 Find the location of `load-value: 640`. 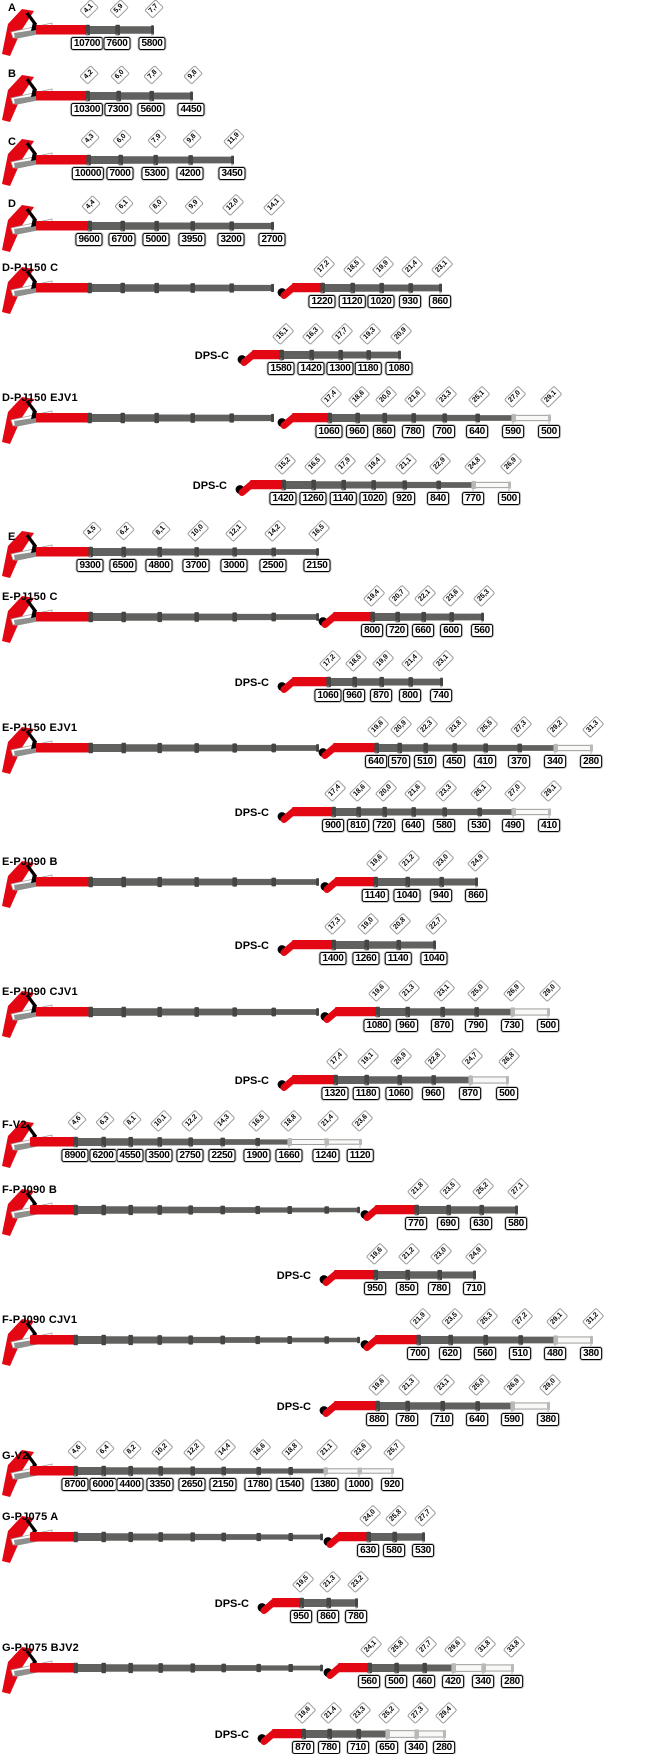

load-value: 640 is located at coordinates (477, 1419).